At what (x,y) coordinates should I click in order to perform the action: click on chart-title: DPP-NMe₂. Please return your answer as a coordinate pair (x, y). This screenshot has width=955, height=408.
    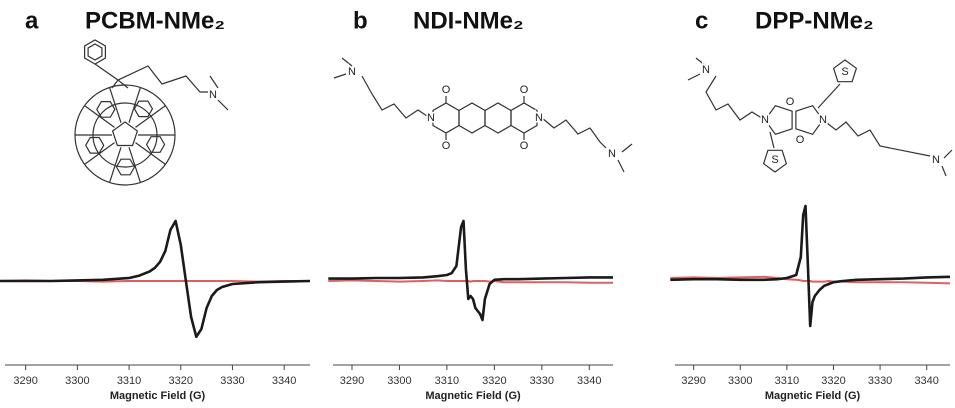
    Looking at the image, I should click on (814, 20).